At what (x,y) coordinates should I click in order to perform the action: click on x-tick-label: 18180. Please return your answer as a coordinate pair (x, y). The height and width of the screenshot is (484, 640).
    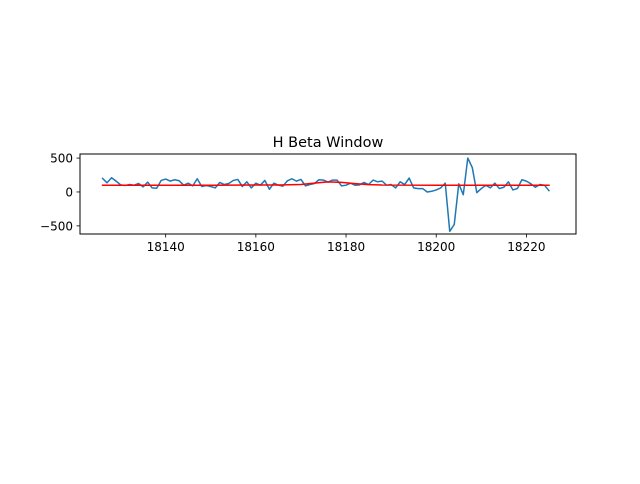
    Looking at the image, I should click on (346, 247).